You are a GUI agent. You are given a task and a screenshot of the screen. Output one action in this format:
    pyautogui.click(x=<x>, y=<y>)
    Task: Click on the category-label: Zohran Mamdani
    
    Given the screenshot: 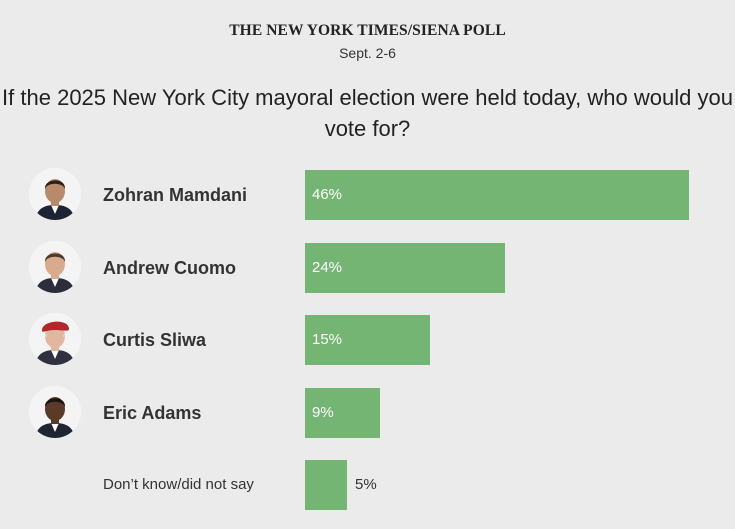 What is the action you would take?
    pyautogui.click(x=175, y=195)
    